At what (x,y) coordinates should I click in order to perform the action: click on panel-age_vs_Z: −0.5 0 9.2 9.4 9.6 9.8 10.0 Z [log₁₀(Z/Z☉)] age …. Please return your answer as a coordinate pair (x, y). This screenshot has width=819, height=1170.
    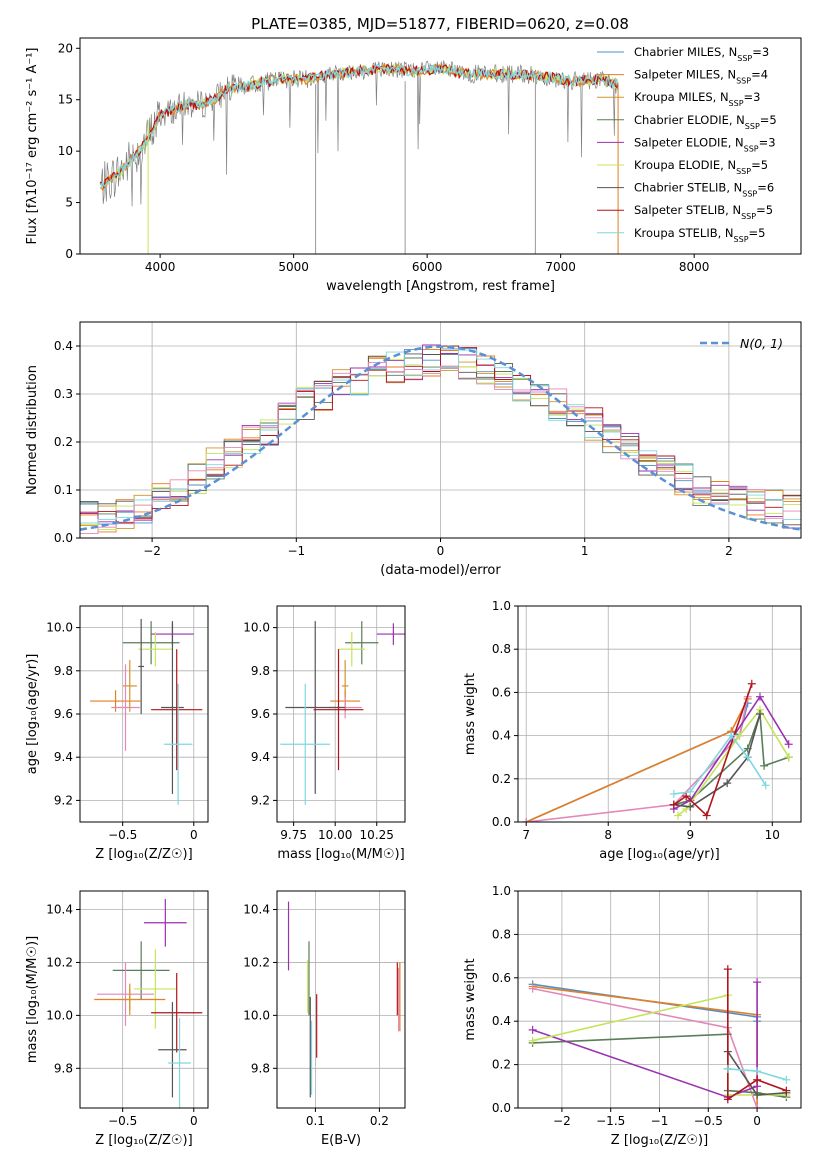
    Looking at the image, I should click on (117, 733).